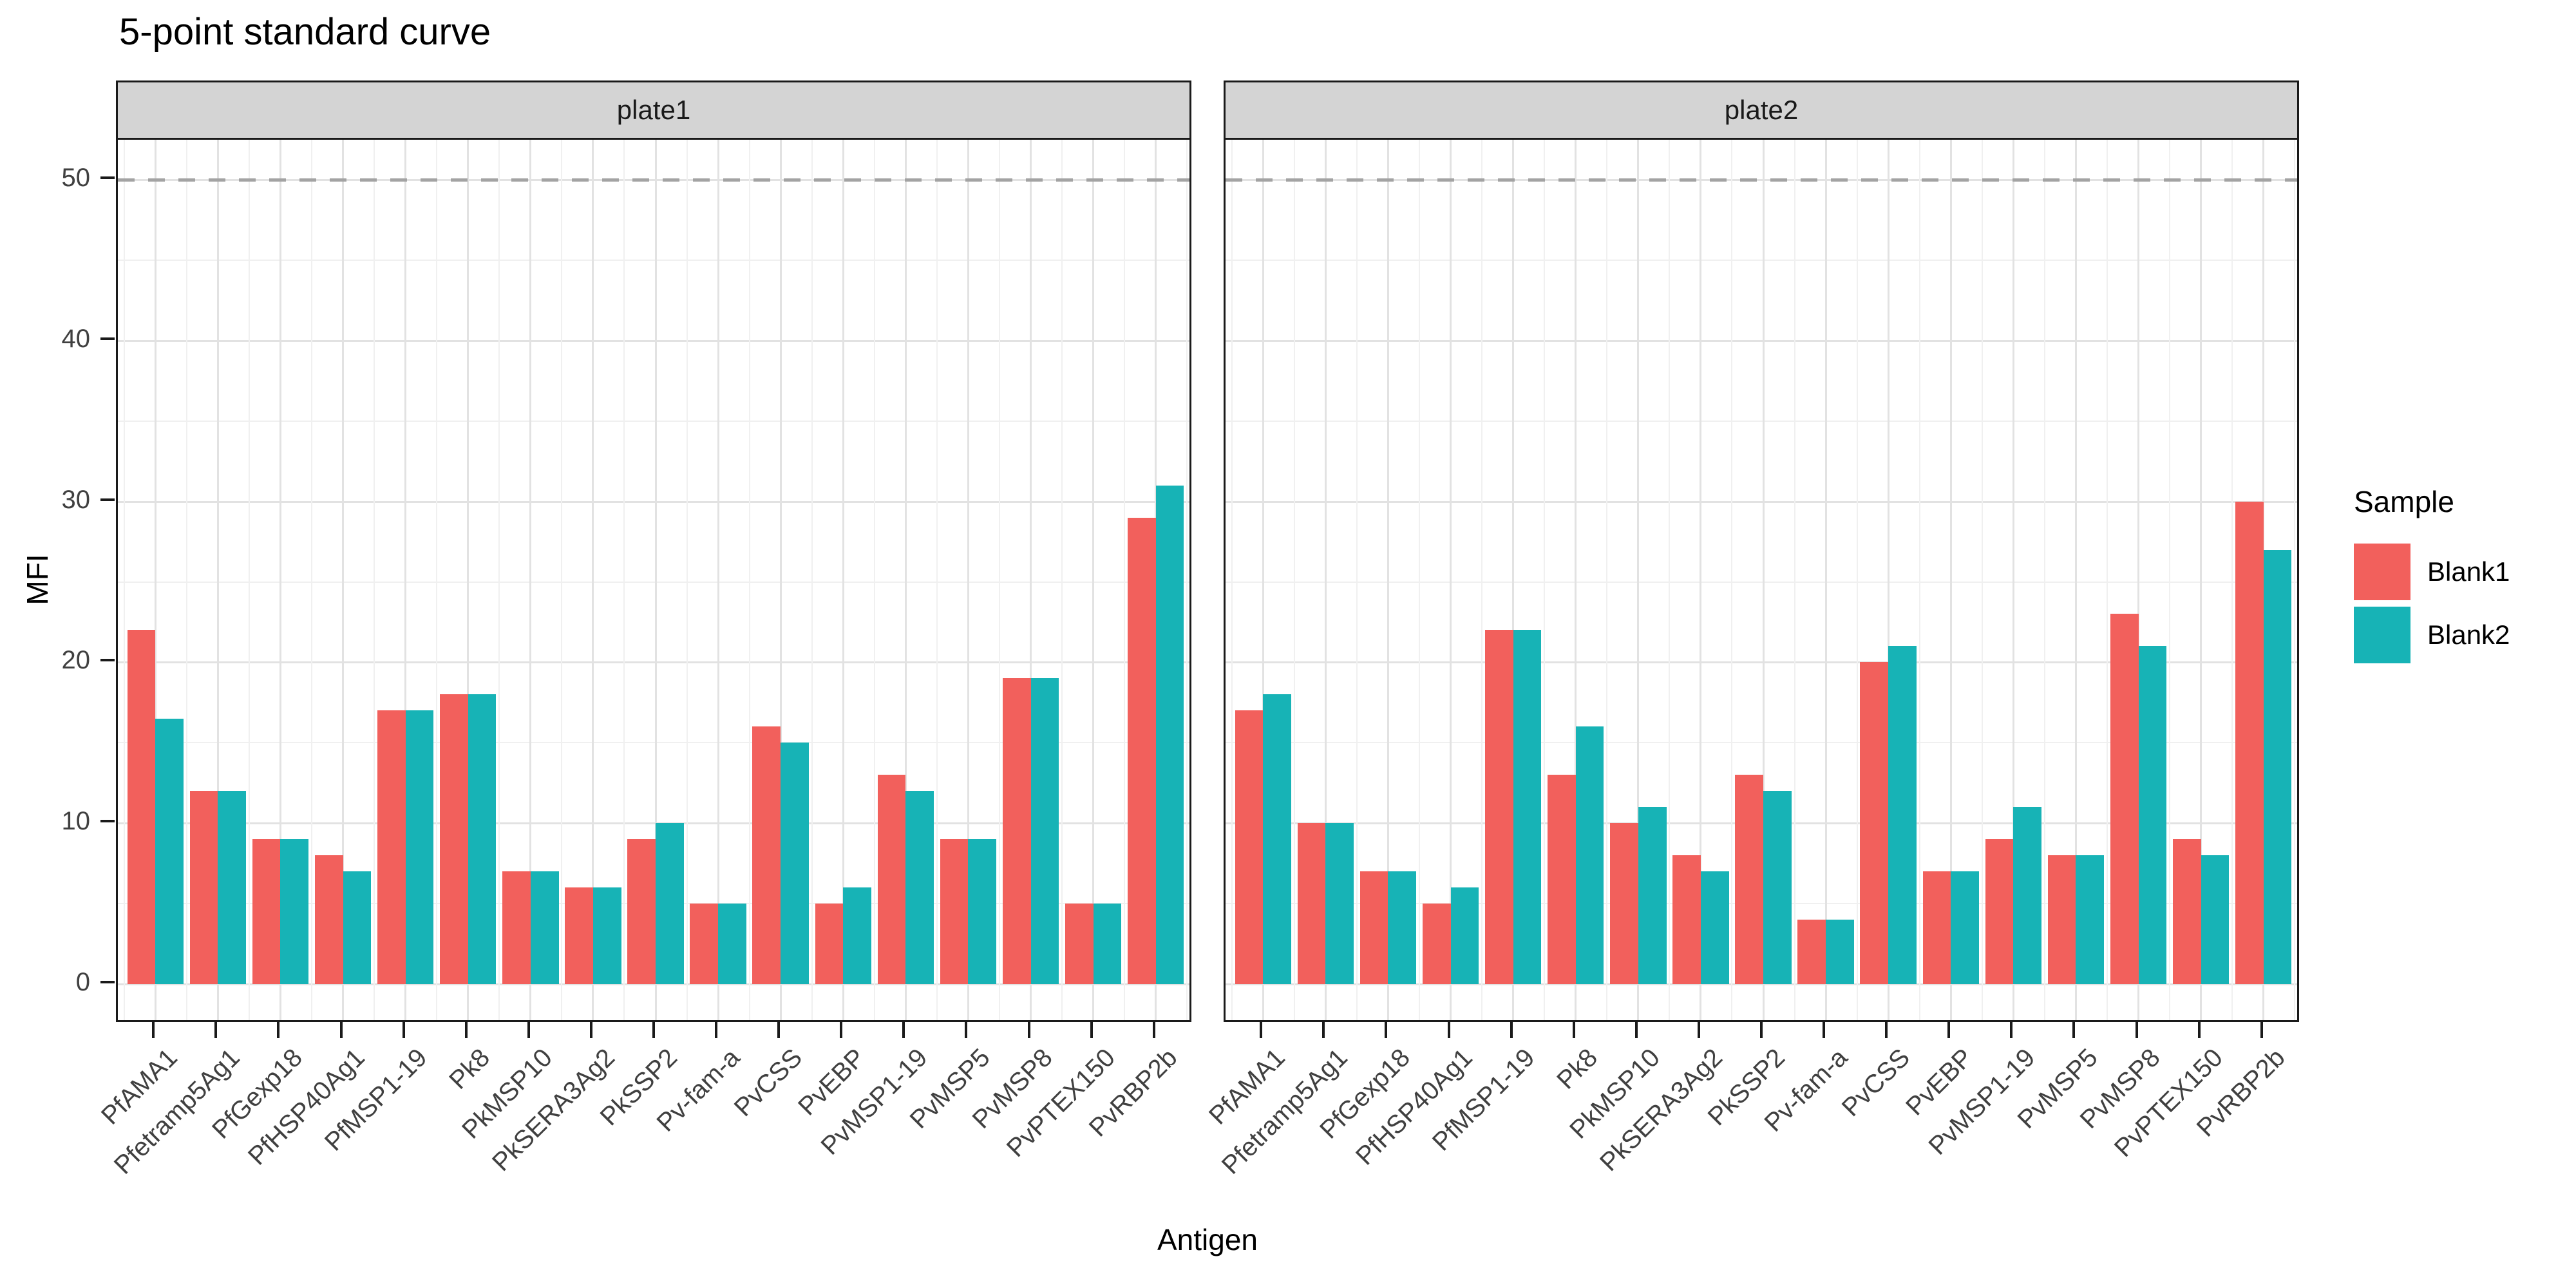 Image resolution: width=2576 pixels, height=1288 pixels. I want to click on bar-blank1-PvCSS, so click(1874, 823).